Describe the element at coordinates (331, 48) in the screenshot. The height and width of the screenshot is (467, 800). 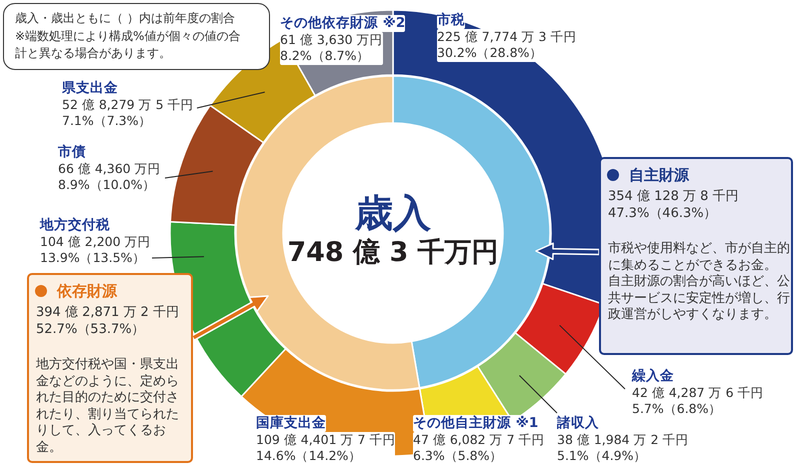
I see `data-label: 61 億 3,630 万円 8.2%（8.7%）` at that location.